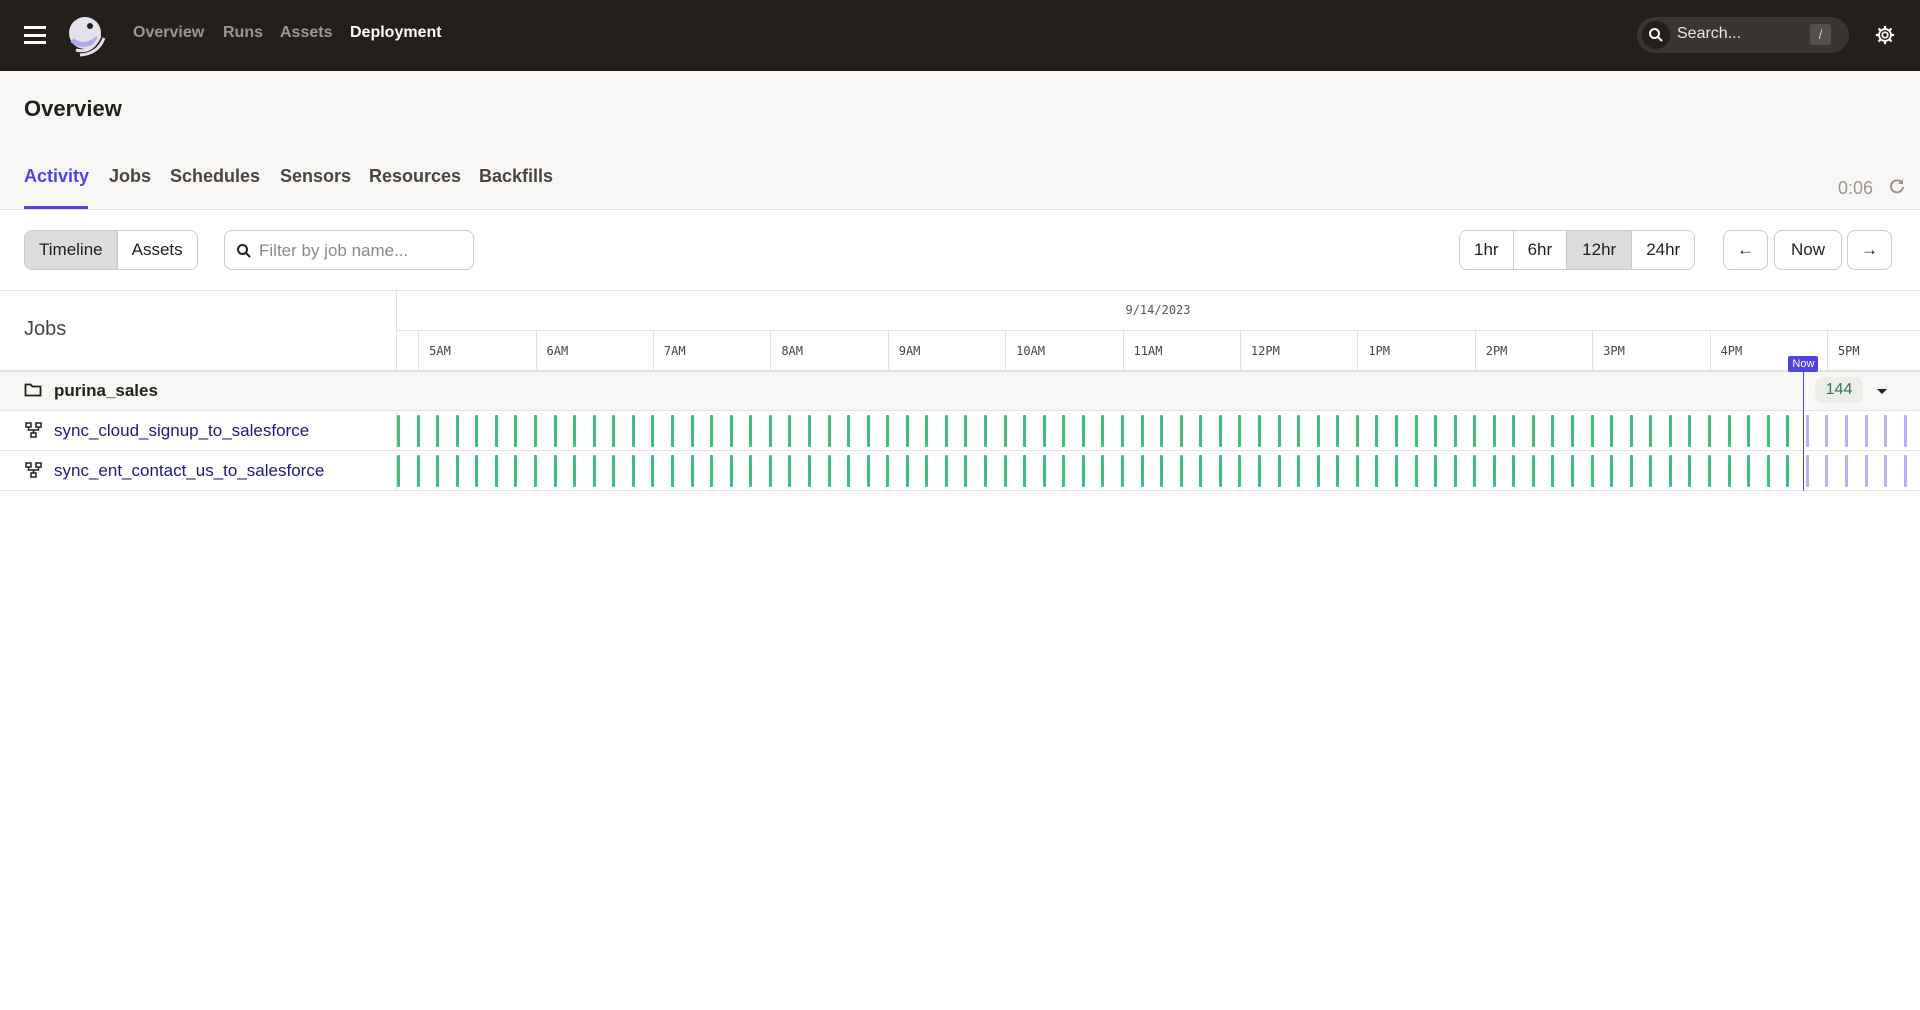 The width and height of the screenshot is (1920, 1010). What do you see at coordinates (57, 176) in the screenshot?
I see `tab-activity: Activity` at bounding box center [57, 176].